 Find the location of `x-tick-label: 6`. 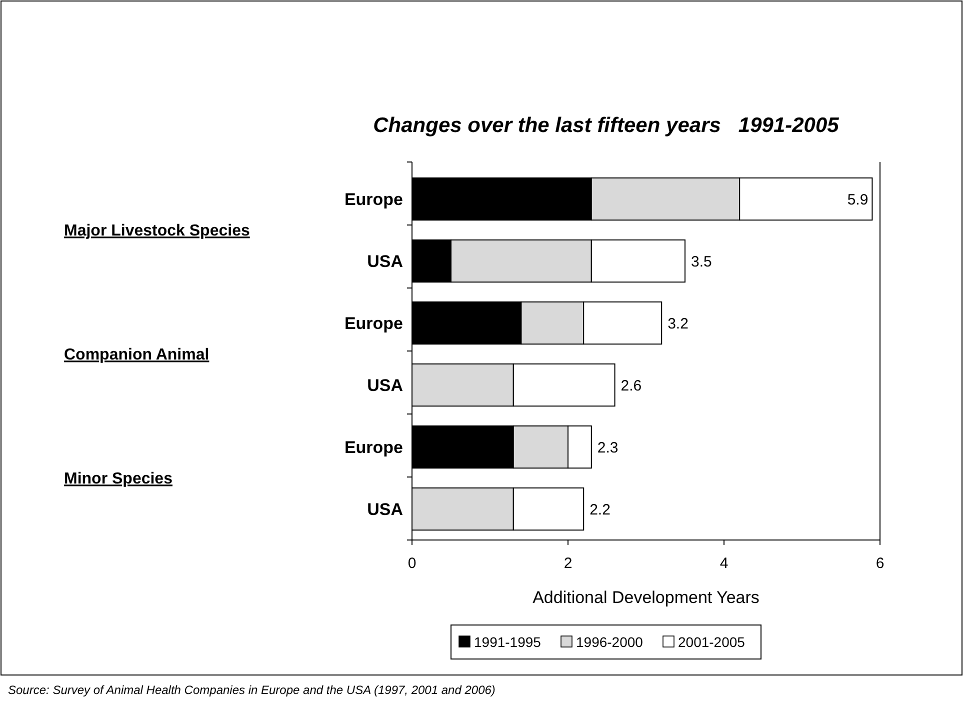

x-tick-label: 6 is located at coordinates (880, 563).